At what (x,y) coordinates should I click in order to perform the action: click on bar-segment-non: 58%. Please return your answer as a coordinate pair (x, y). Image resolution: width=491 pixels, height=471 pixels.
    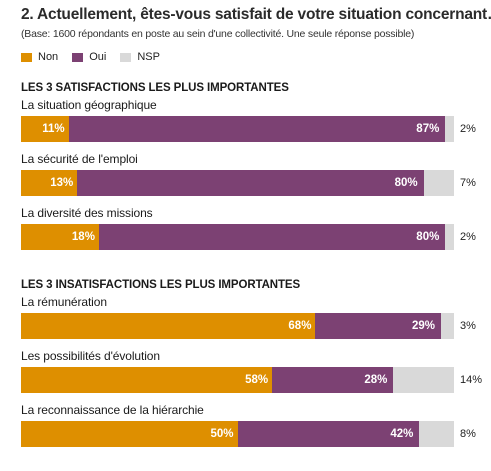
    Looking at the image, I should click on (147, 380).